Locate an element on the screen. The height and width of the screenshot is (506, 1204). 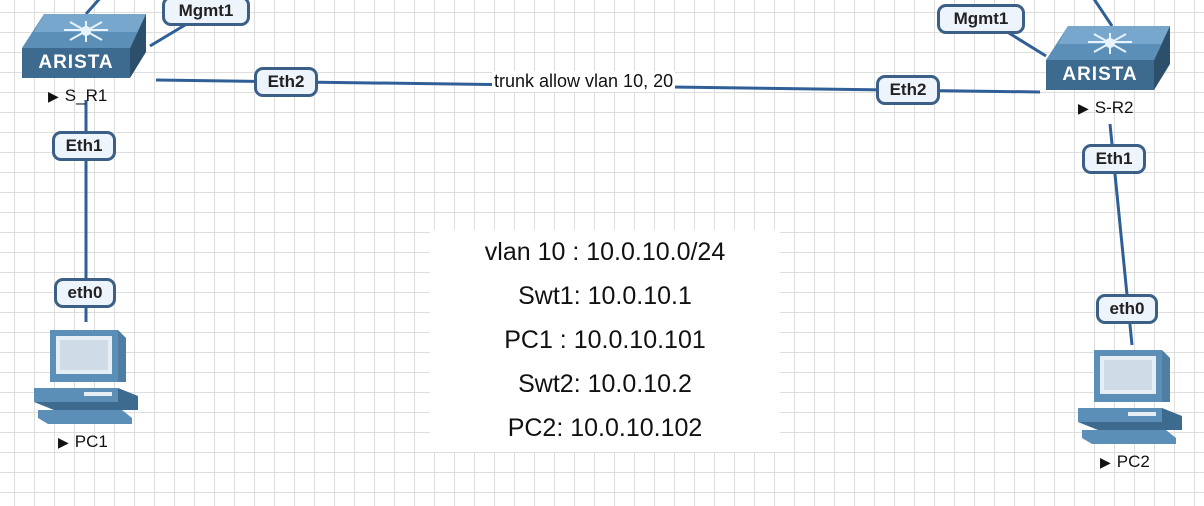
port-sr1-eth2: Eth2 is located at coordinates (286, 82).